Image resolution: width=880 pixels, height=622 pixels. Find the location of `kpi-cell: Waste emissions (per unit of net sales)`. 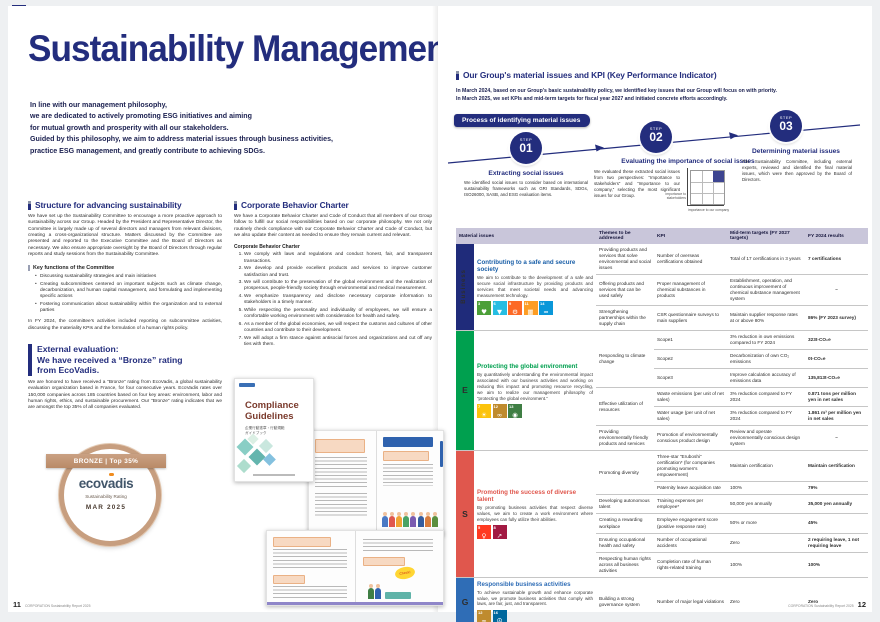

kpi-cell: Waste emissions (per unit of net sales) is located at coordinates (691, 397).